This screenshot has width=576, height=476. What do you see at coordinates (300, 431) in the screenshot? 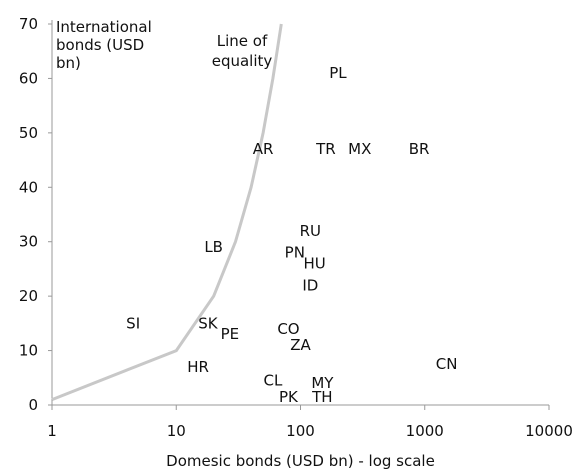
I see `x-tick-label: 100` at bounding box center [300, 431].